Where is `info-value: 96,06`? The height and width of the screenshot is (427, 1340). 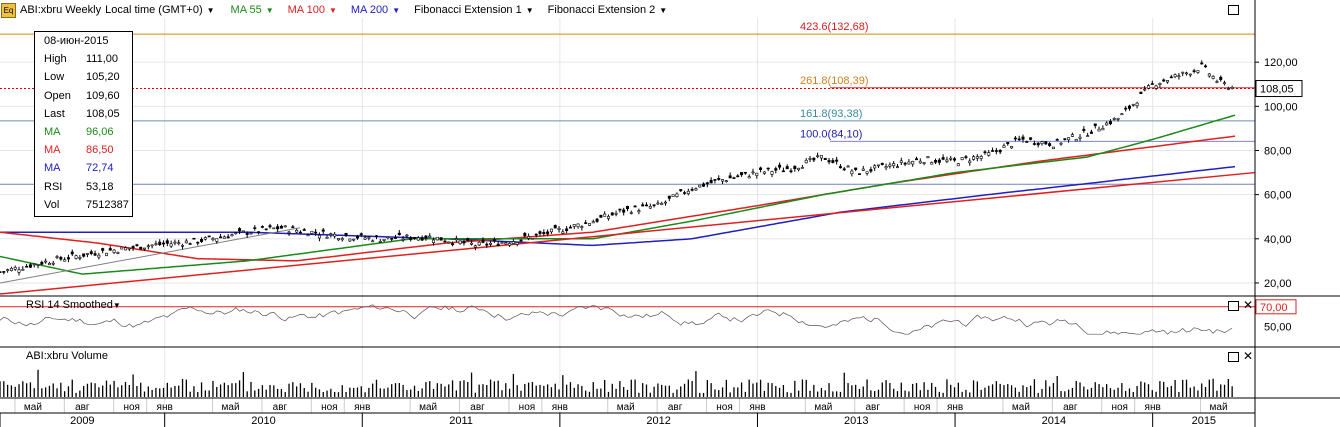 info-value: 96,06 is located at coordinates (100, 131).